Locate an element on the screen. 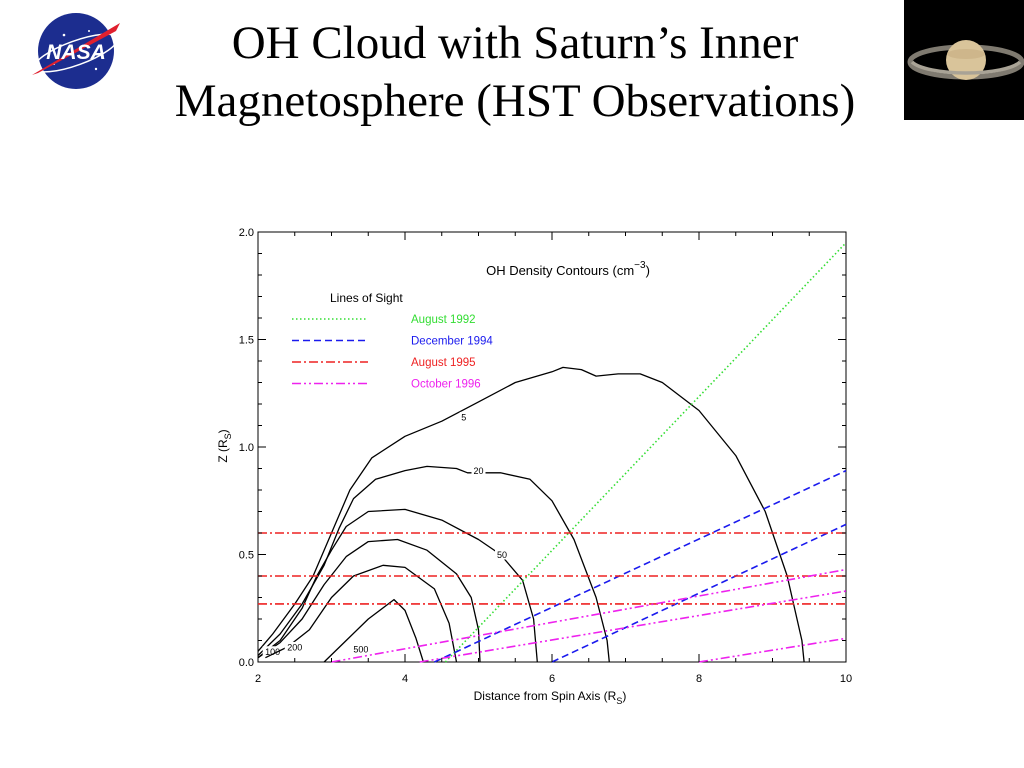  contour-label-20: 20 is located at coordinates (478, 471).